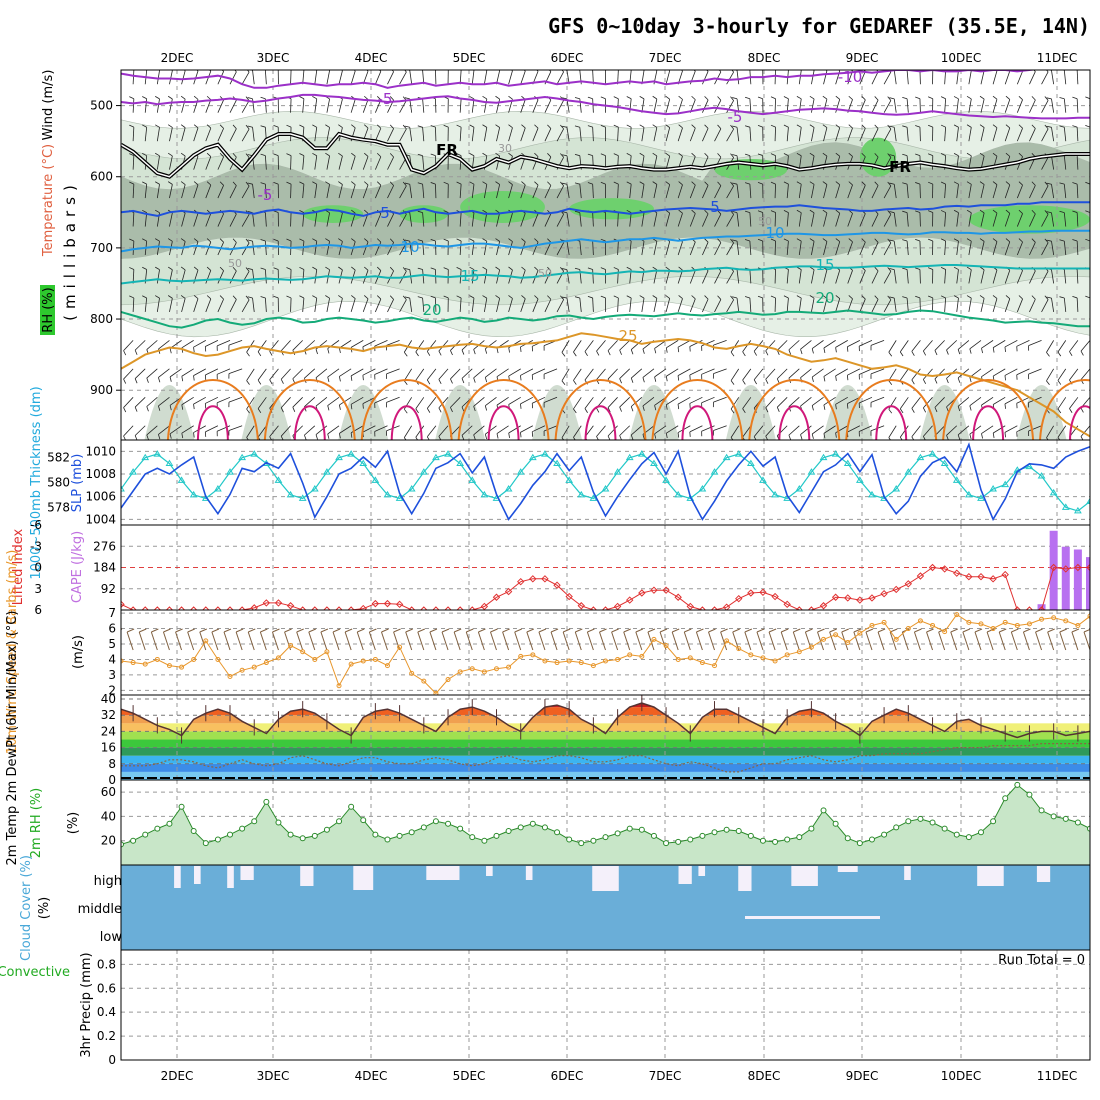 Image resolution: width=1100 pixels, height=1100 pixels. What do you see at coordinates (101, 390) in the screenshot?
I see `pressure-tick-label: 900` at bounding box center [101, 390].